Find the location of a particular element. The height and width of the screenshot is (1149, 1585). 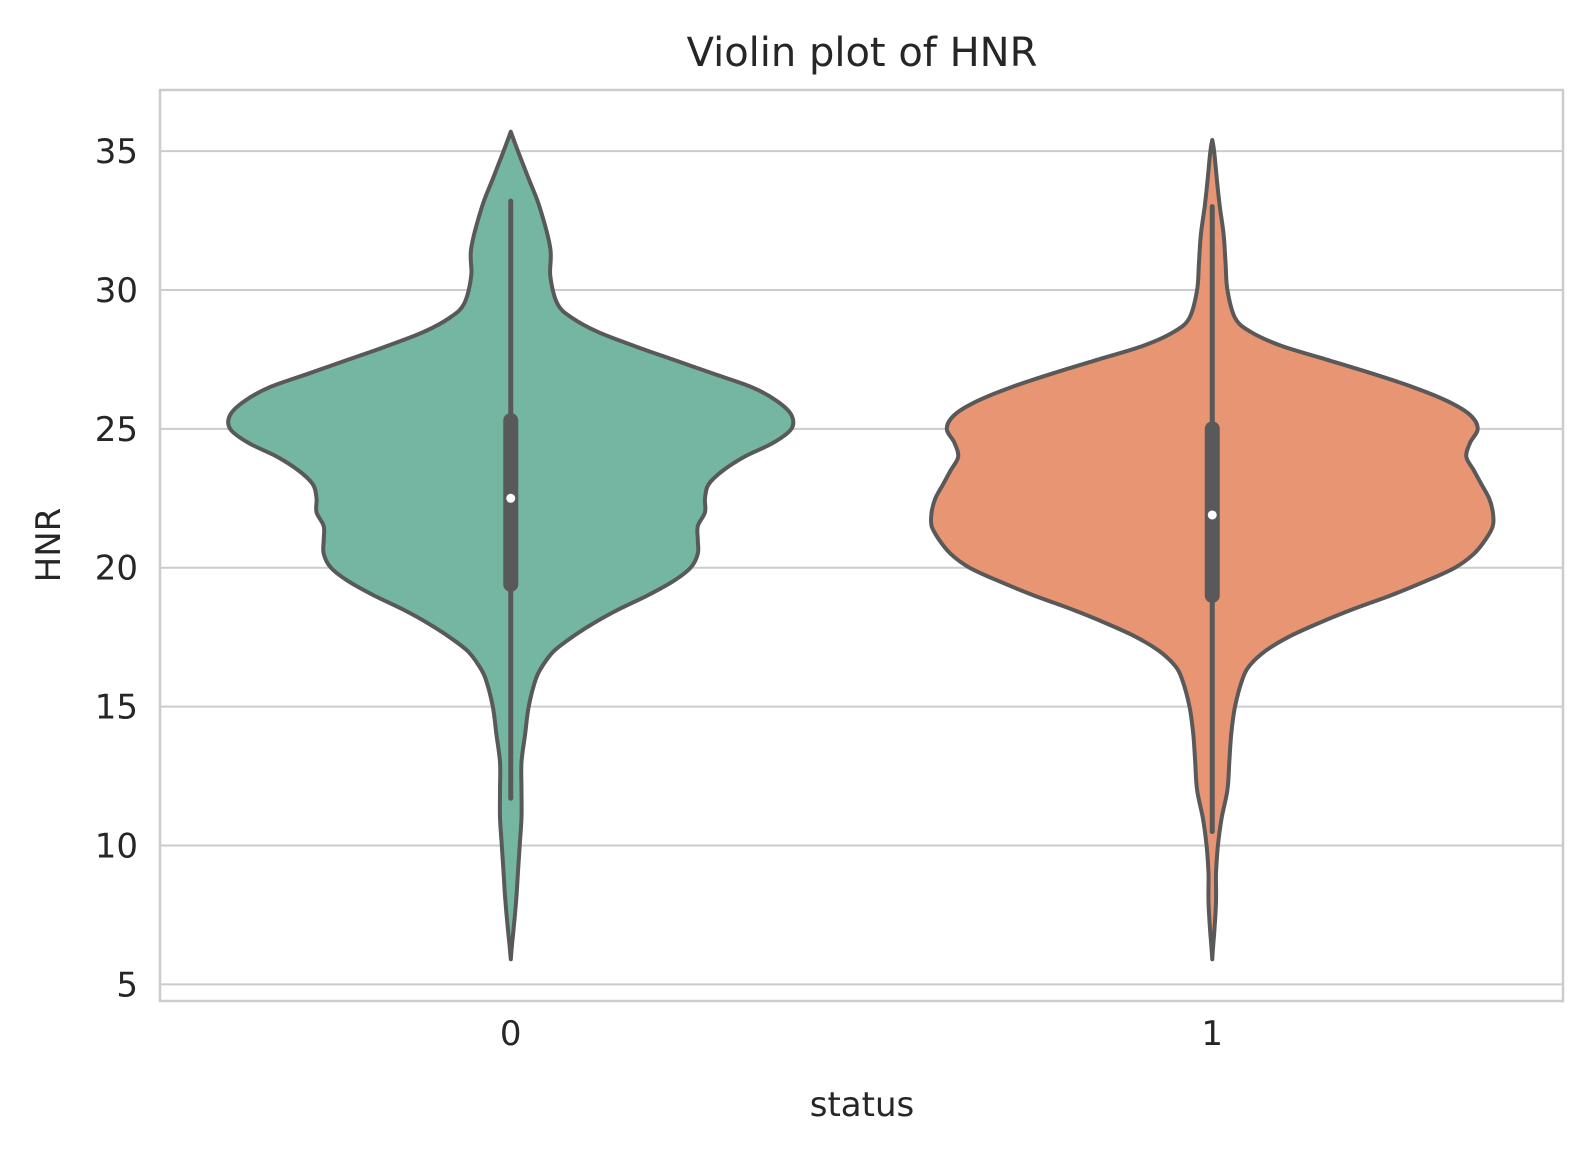

y-tick-label: 25 is located at coordinates (116, 430).